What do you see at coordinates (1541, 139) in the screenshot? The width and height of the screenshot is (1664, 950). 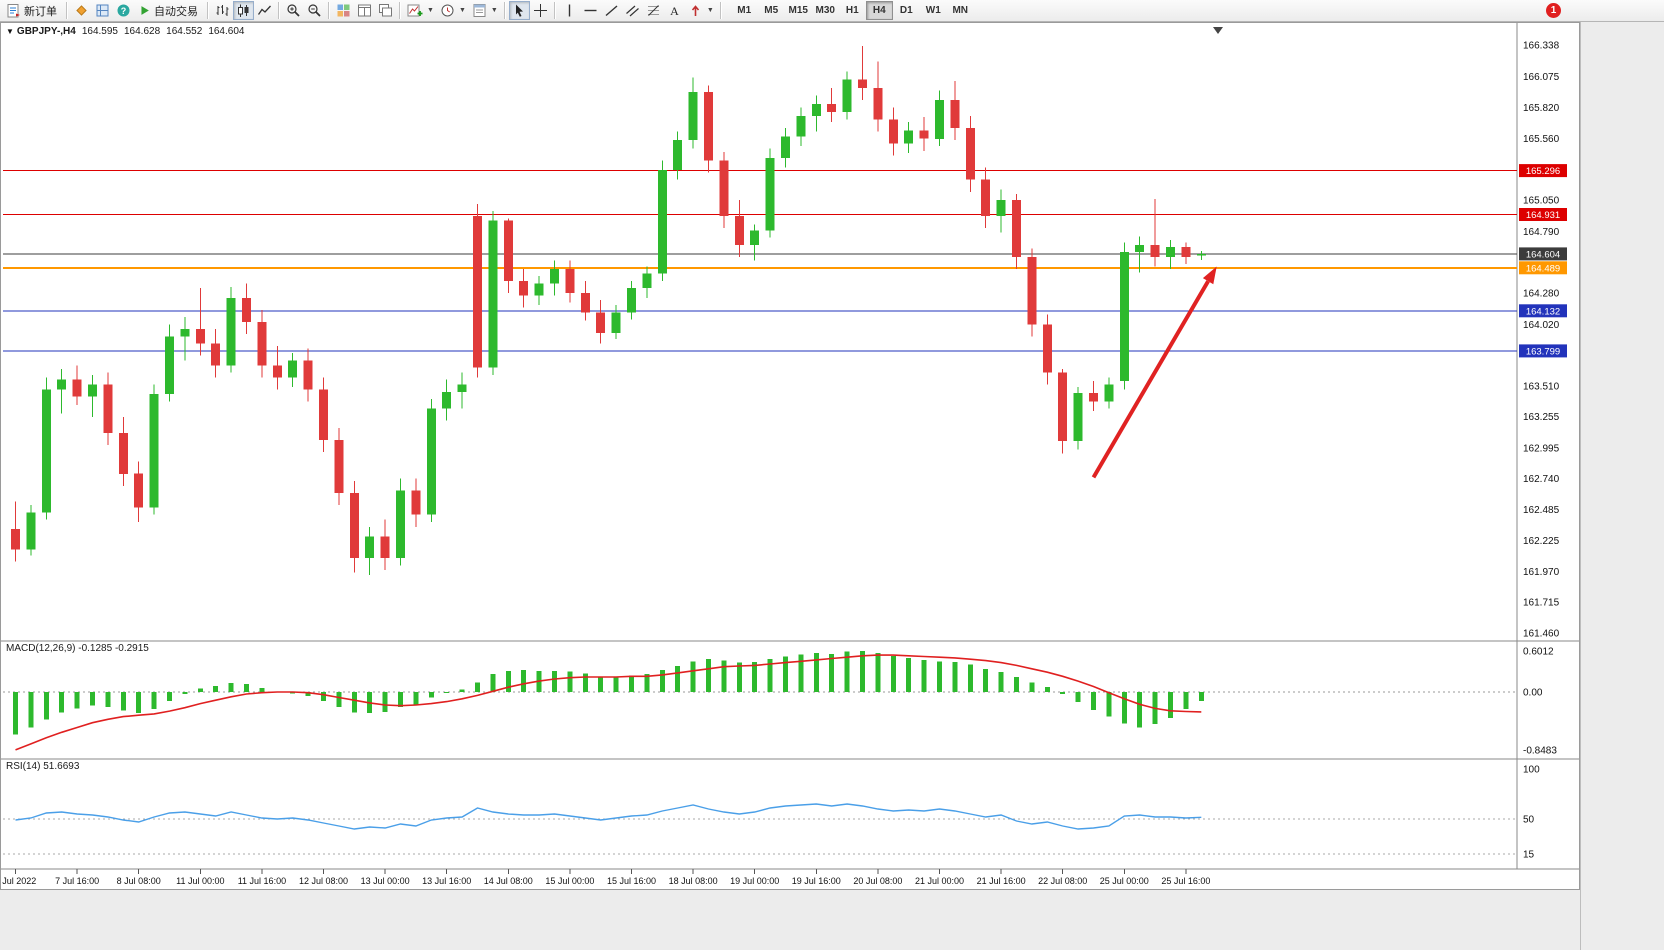 I see `svg-text: 165.560` at bounding box center [1541, 139].